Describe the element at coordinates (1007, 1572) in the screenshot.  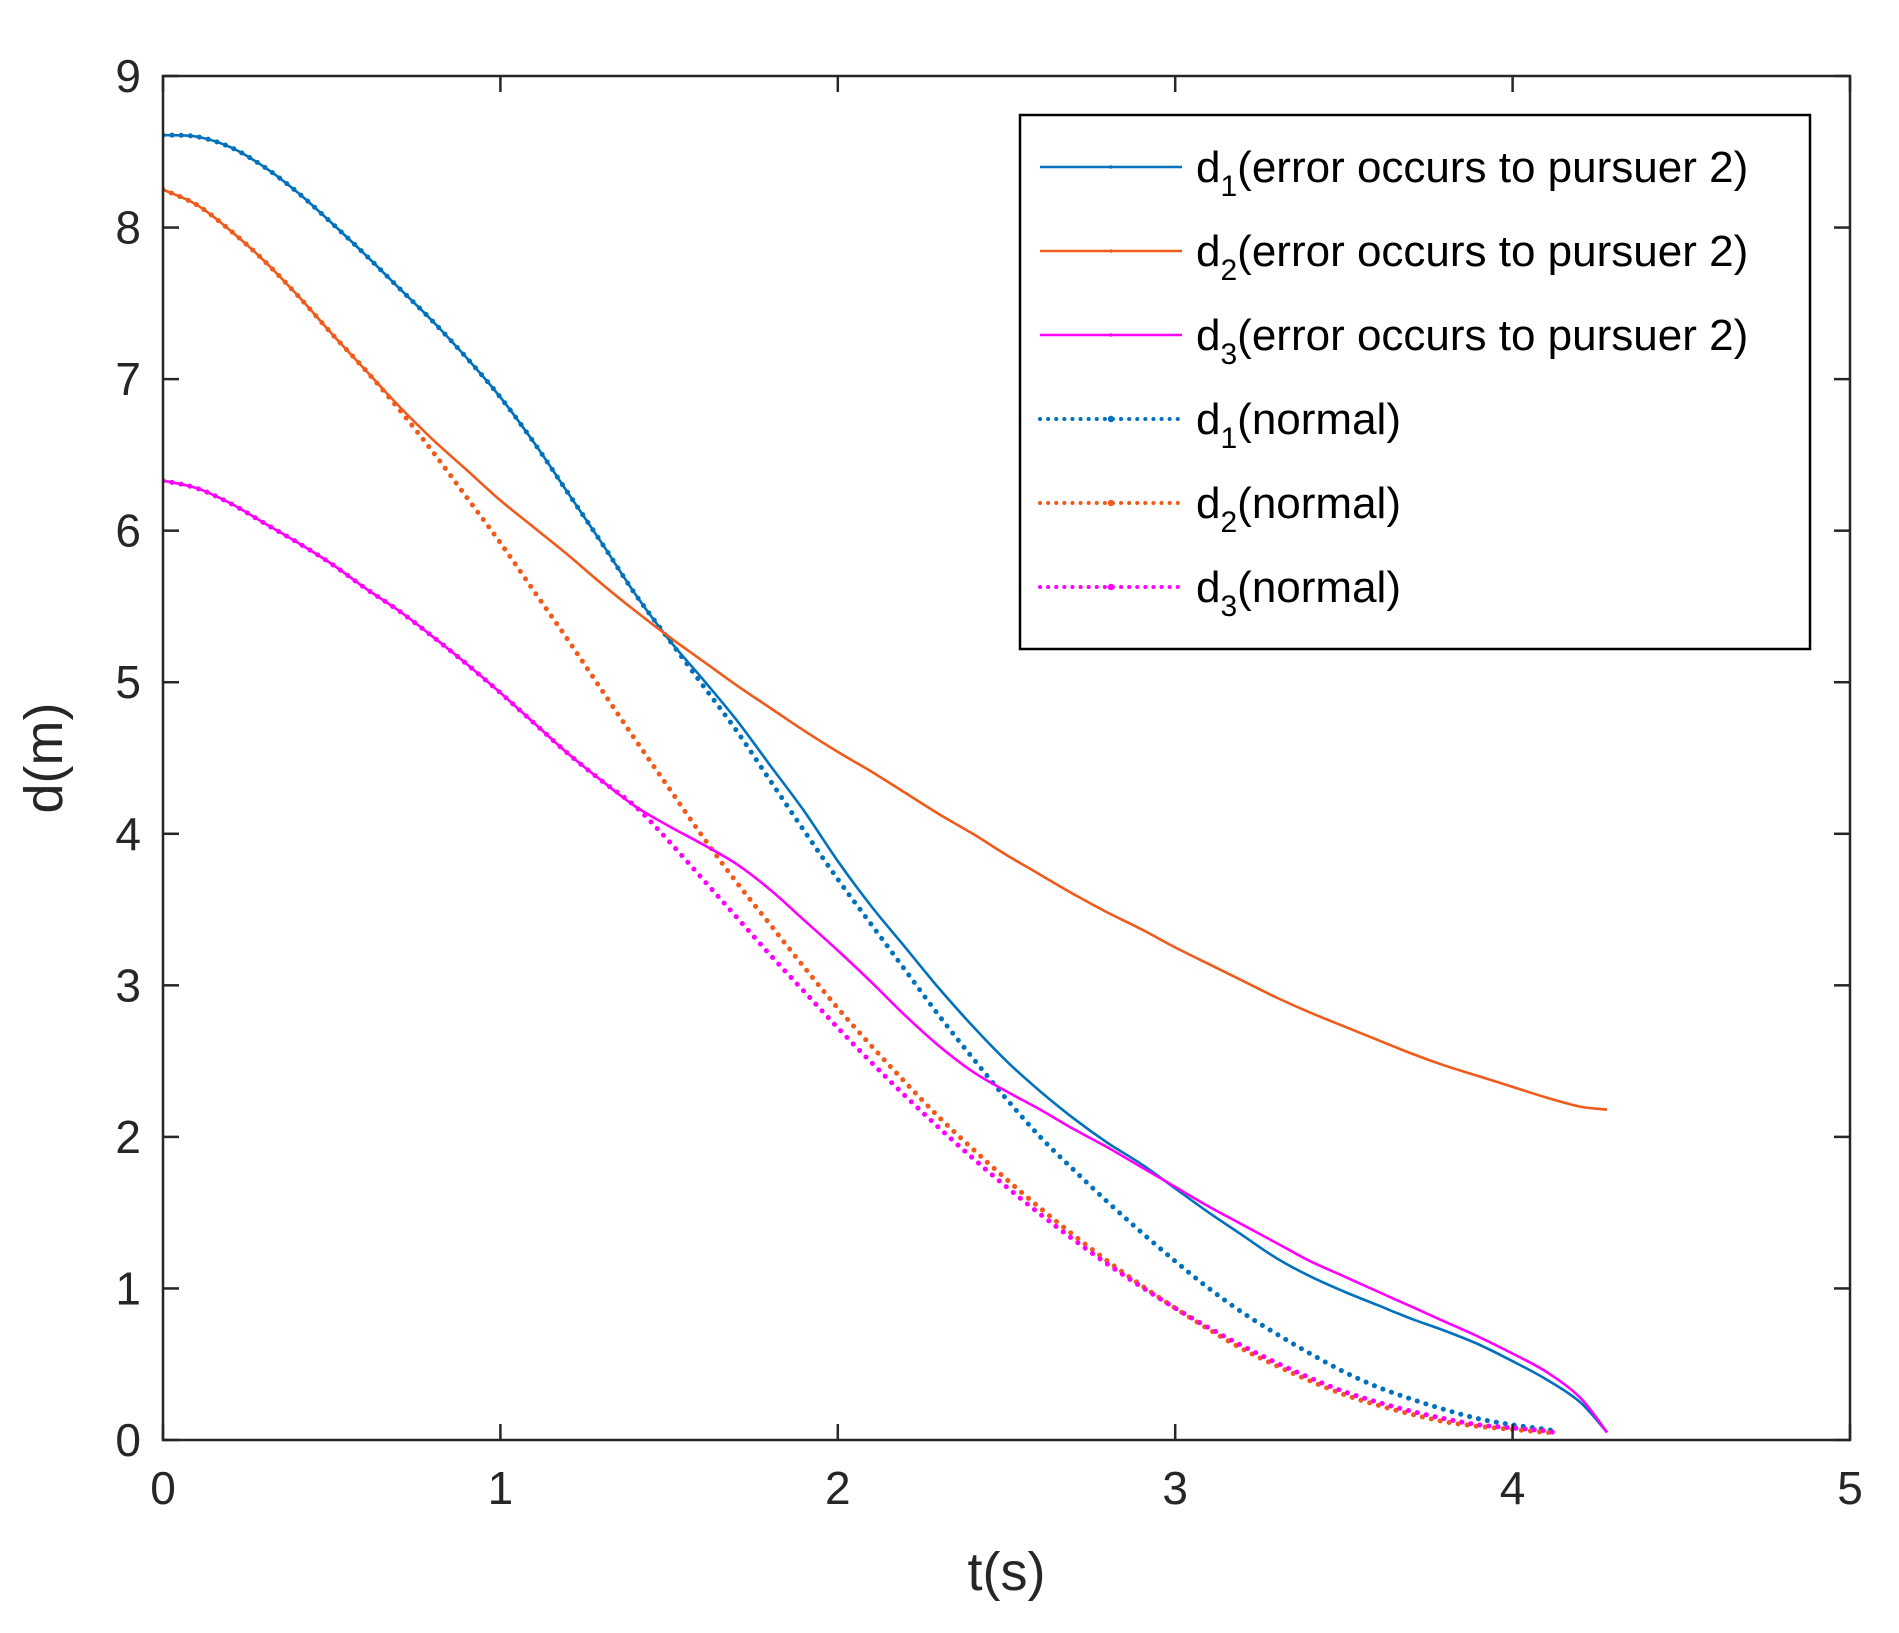
I see `x-axis-label: t(s)` at that location.